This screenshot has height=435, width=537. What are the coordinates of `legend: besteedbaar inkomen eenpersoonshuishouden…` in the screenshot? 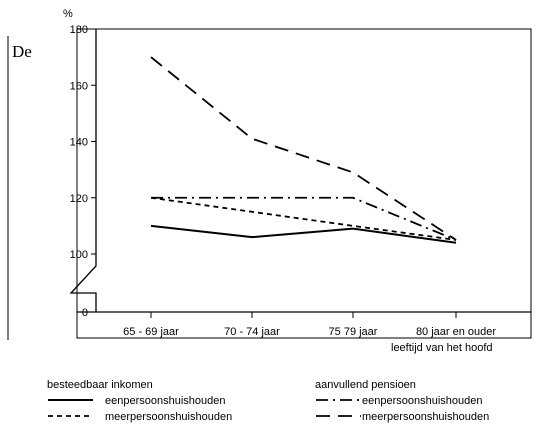 It's located at (268, 401).